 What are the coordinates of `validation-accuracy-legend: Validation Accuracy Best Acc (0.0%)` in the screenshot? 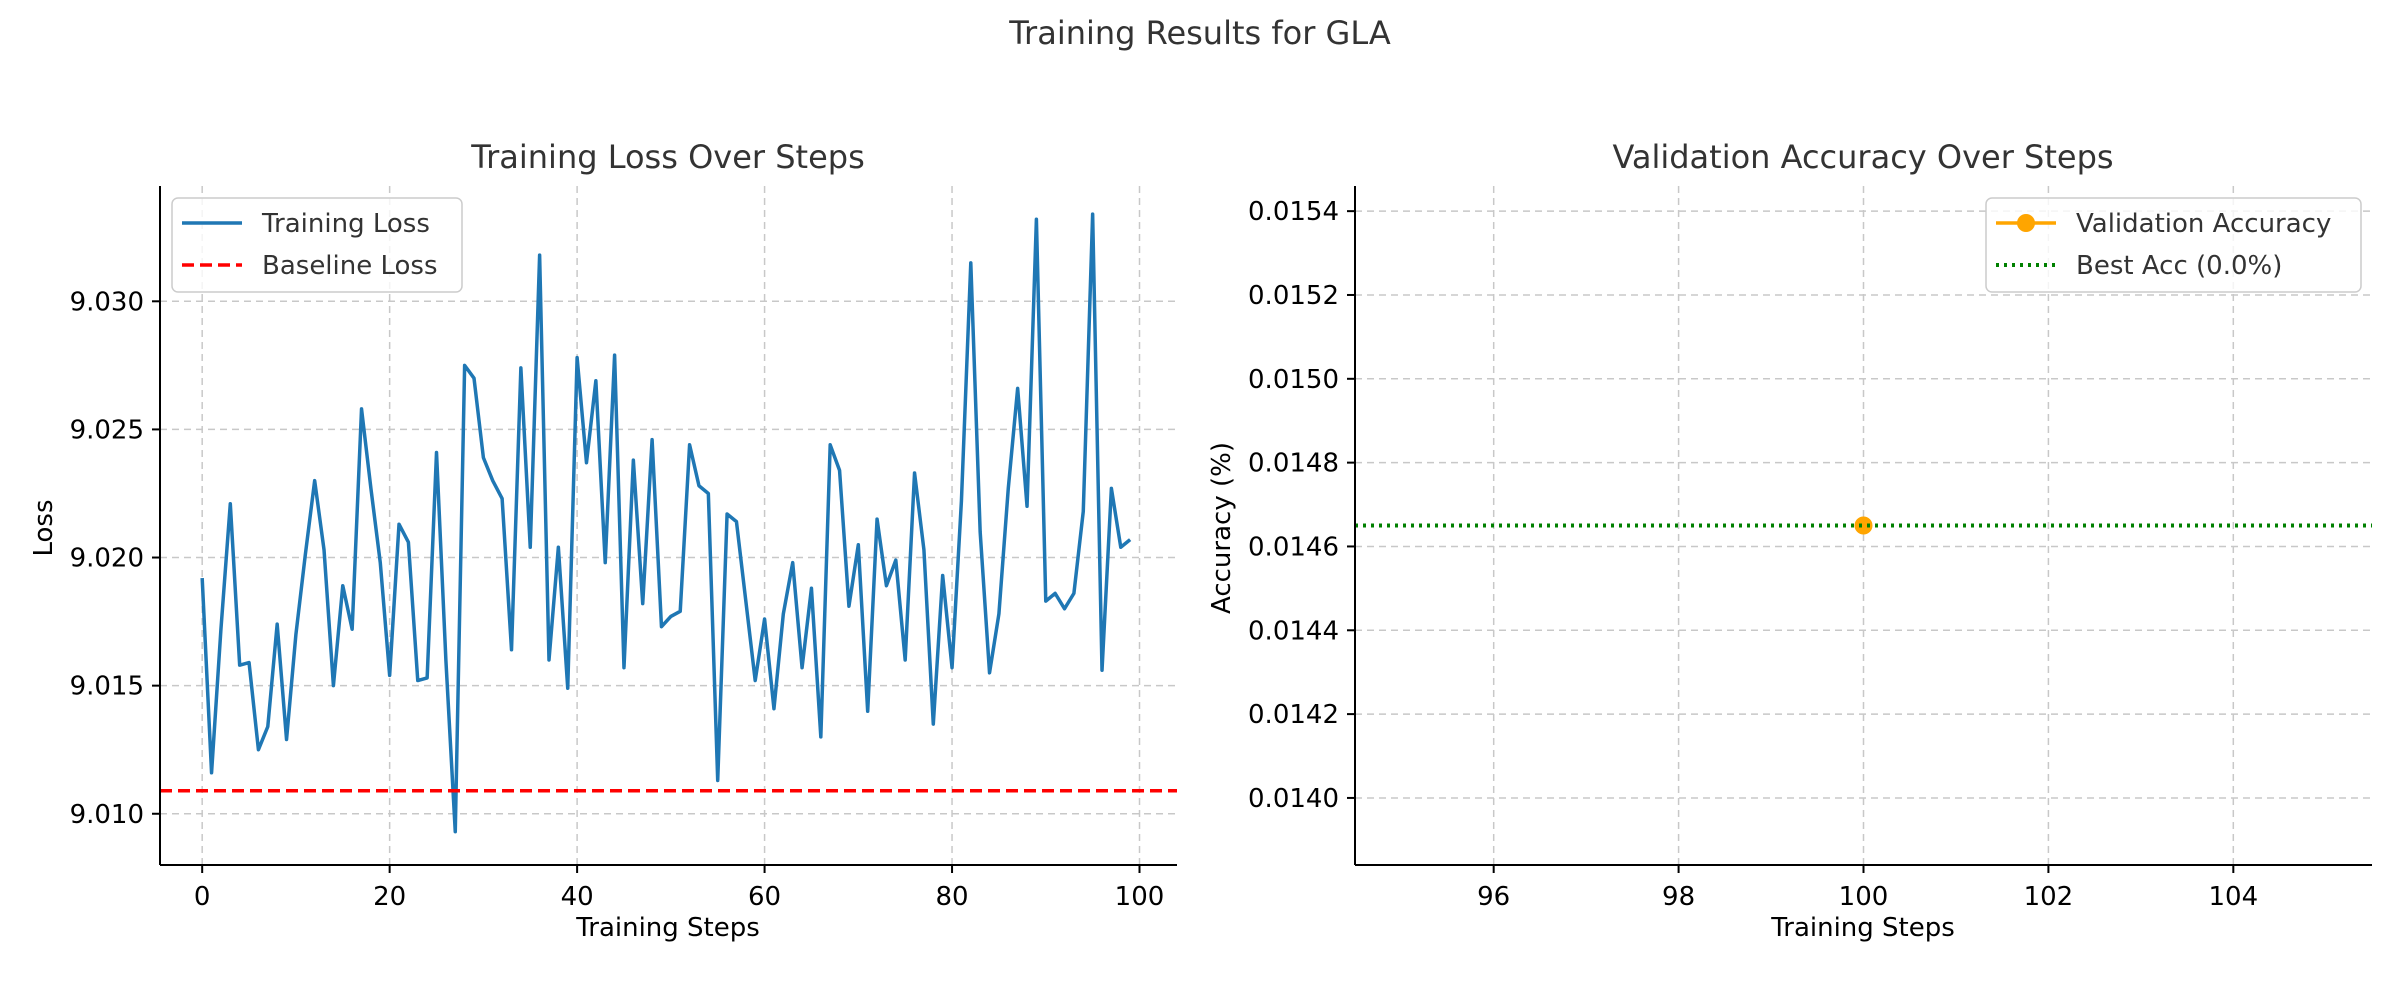 It's located at (2173, 245).